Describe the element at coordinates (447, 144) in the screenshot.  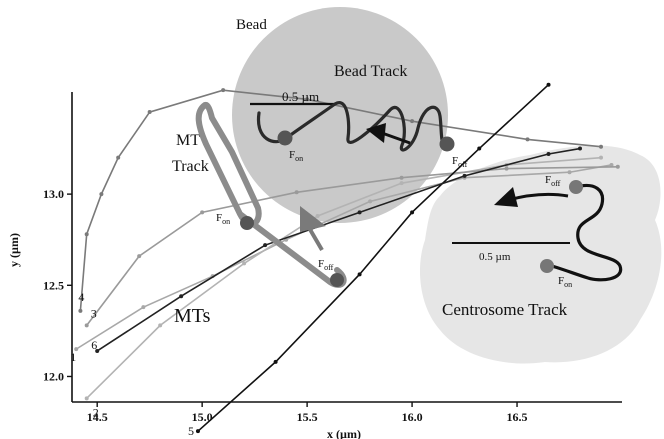
I see `bead-foff-marker` at that location.